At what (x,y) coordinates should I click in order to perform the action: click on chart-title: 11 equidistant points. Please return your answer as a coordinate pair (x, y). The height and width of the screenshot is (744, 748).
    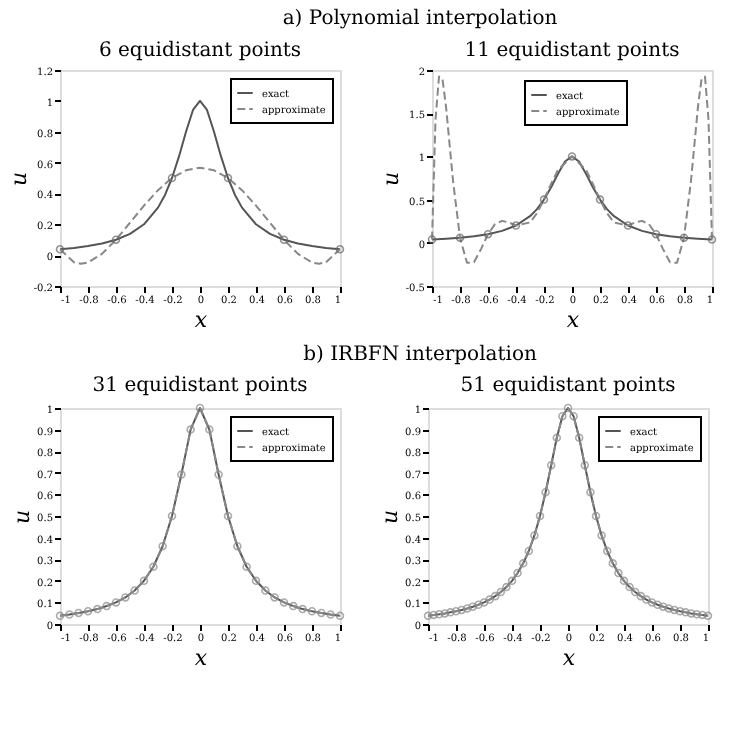
    Looking at the image, I should click on (572, 51).